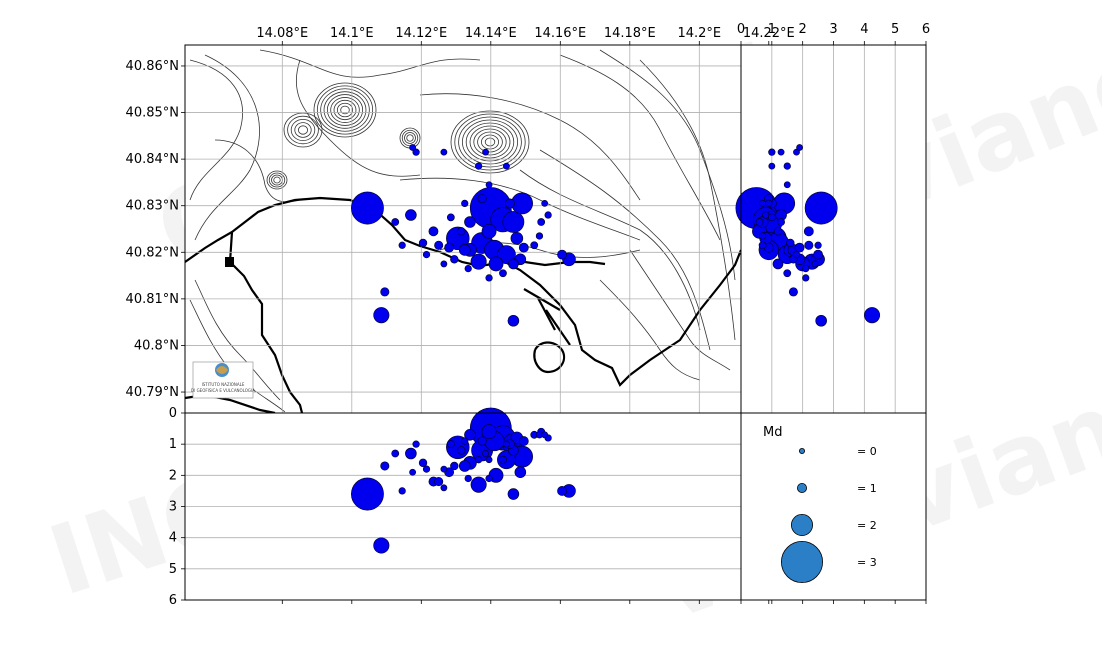  I want to click on map-lon-tick-label: 14.22°E, so click(769, 33).